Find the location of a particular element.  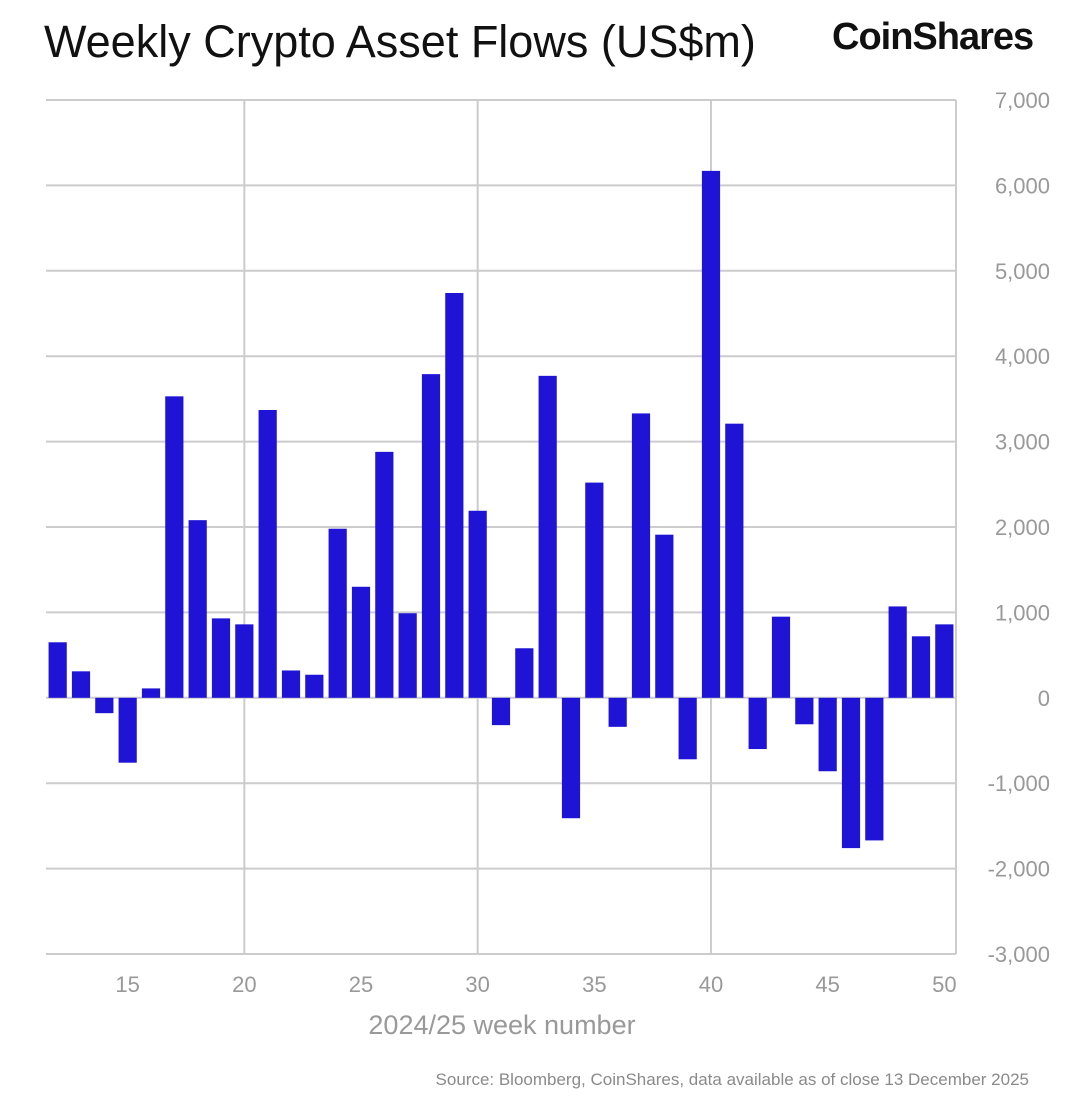

chart-title: Weekly Crypto Asset Flows (US$m) is located at coordinates (400, 41).